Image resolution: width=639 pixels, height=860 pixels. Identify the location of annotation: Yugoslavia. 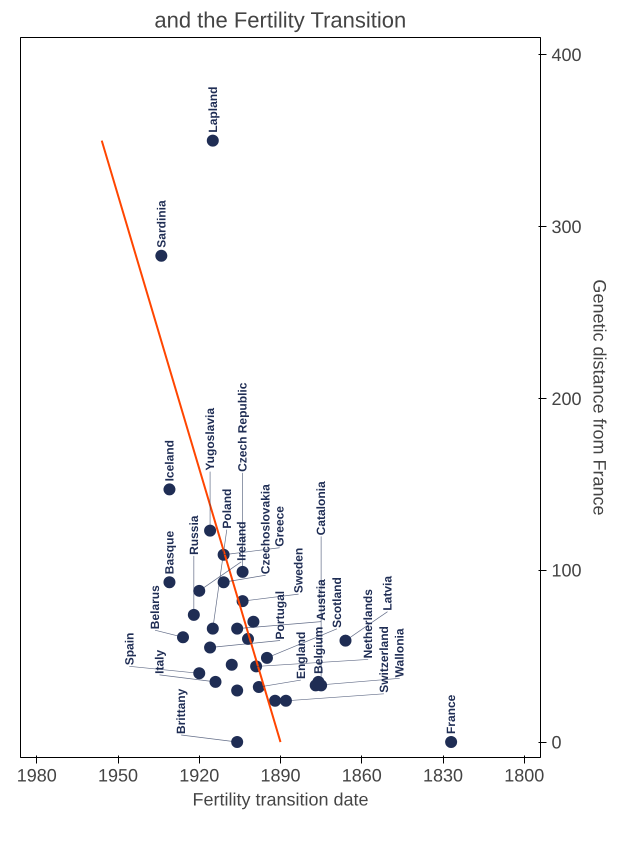
(210, 439).